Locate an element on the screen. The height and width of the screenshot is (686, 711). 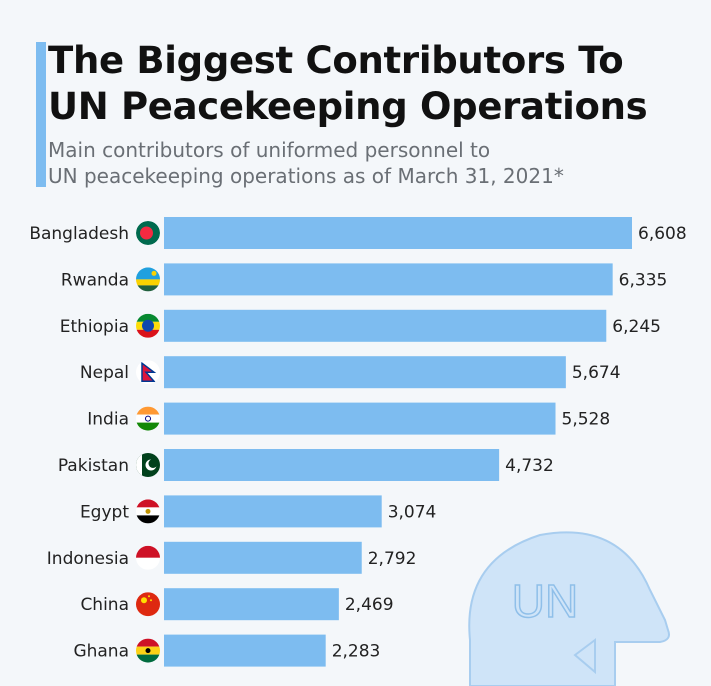
bar-row-ghana: Ghana 2,283 is located at coordinates (227, 650).